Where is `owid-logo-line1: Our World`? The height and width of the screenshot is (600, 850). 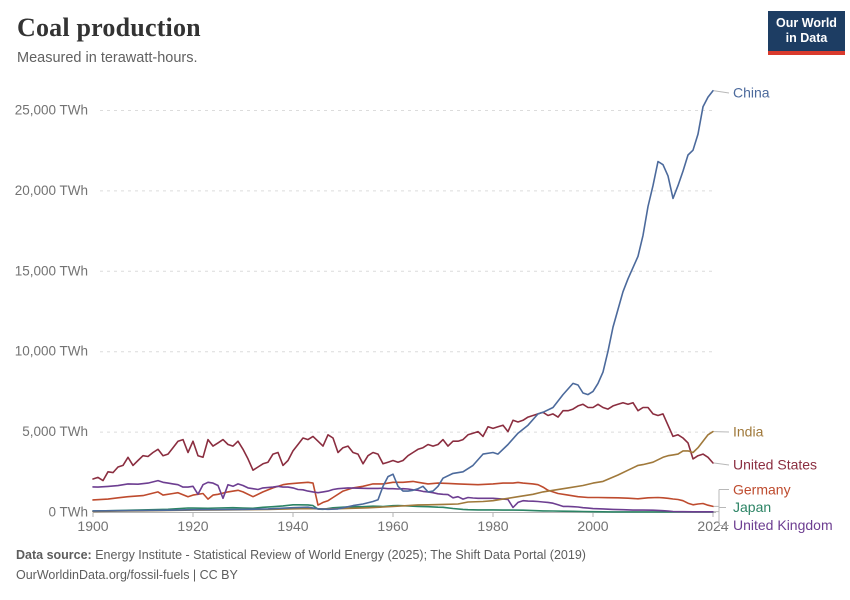 owid-logo-line1: Our World is located at coordinates (806, 23).